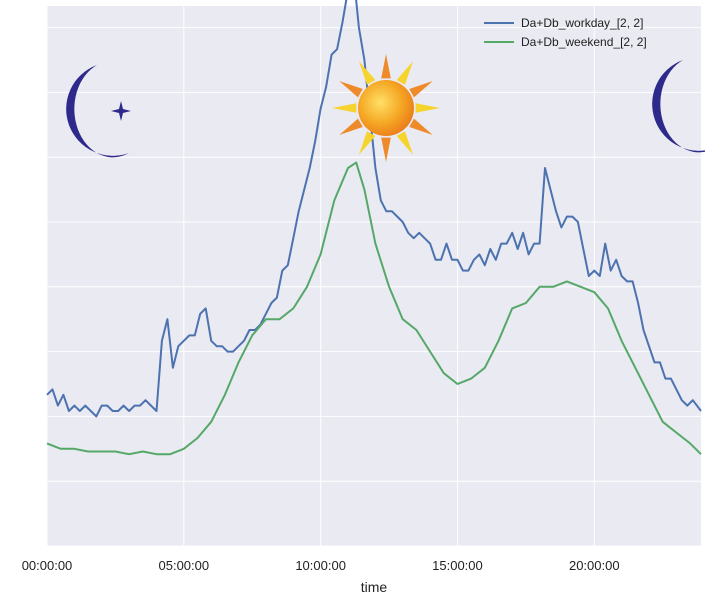 The image size is (705, 598). I want to click on legend-item-weekend: Da+Db_weekend_[2, 2], so click(565, 42).